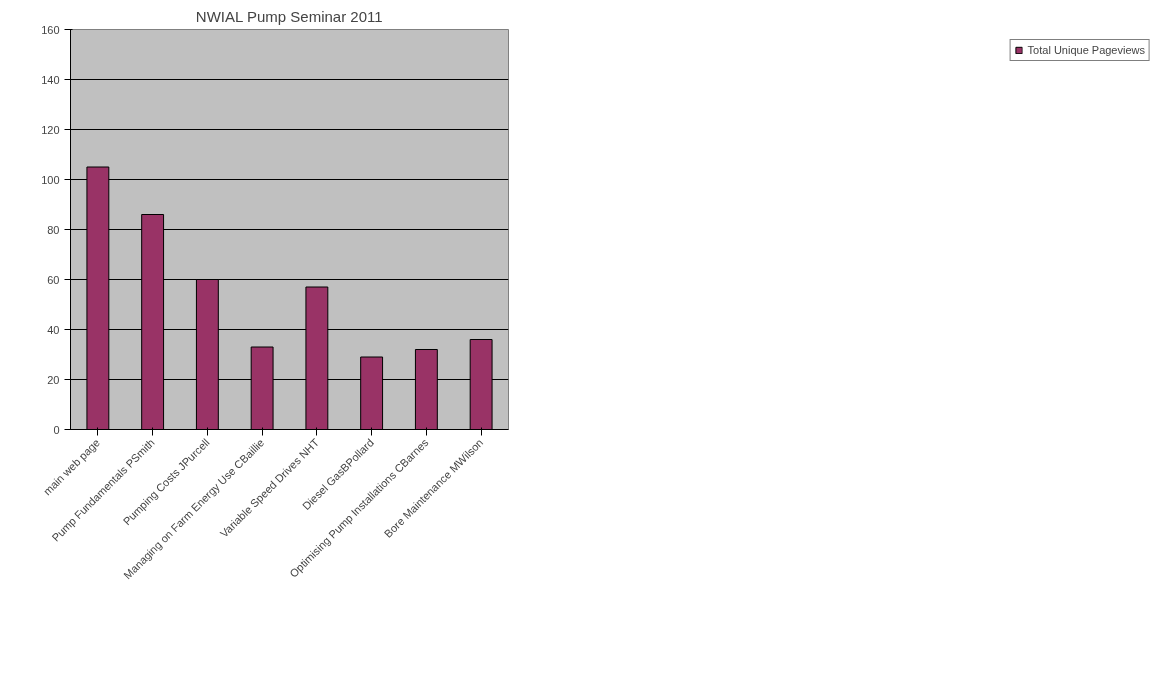  Describe the element at coordinates (50, 179) in the screenshot. I see `y-tick-label: 100` at that location.